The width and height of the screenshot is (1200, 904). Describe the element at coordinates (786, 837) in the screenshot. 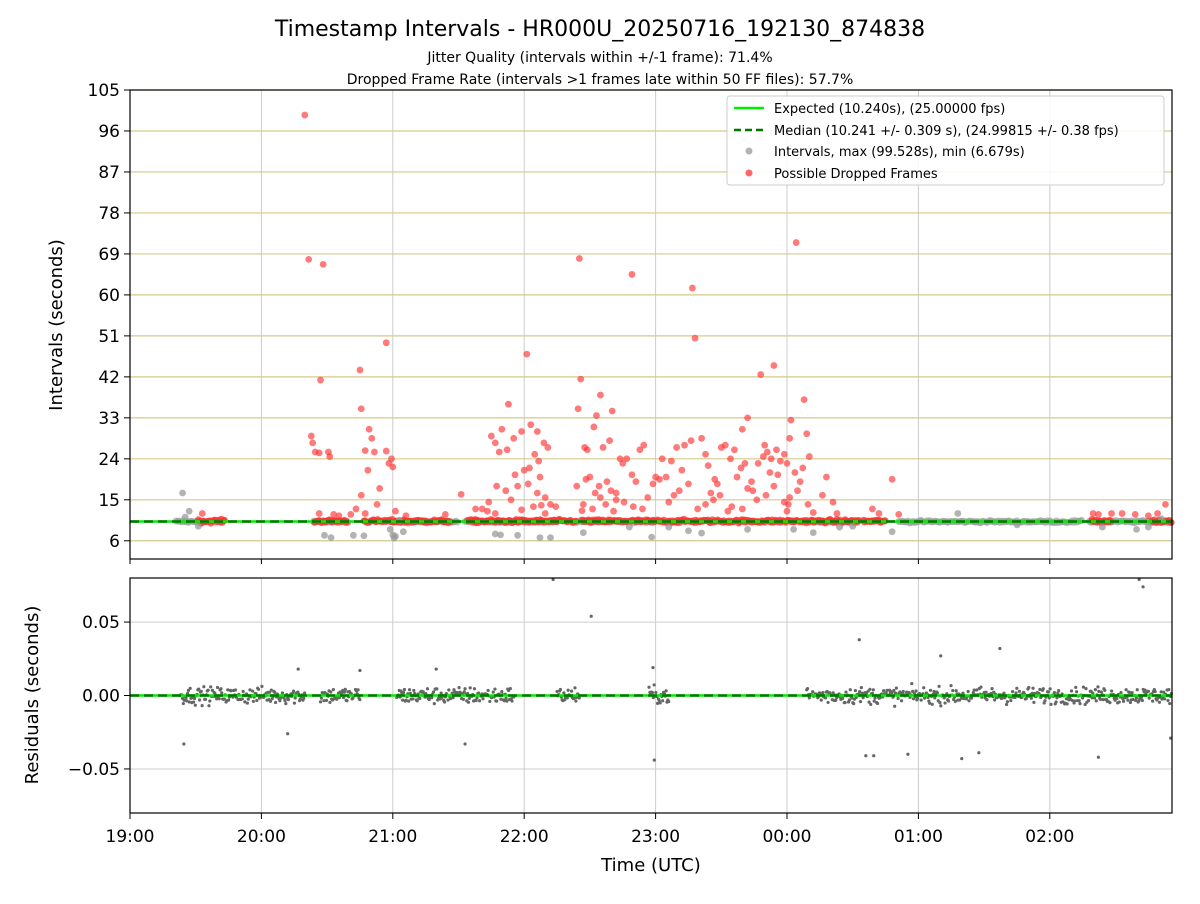

I see `x-tick-label: 00:00` at that location.